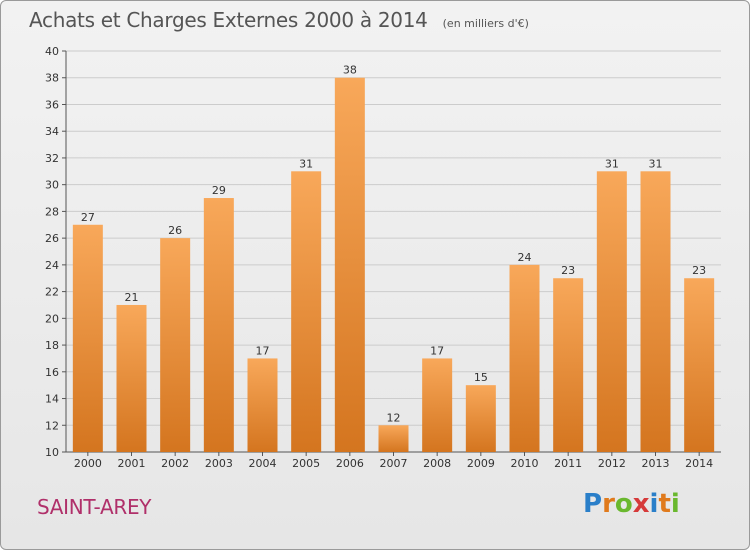 This screenshot has width=750, height=550. Describe the element at coordinates (132, 463) in the screenshot. I see `x-tick-label: 2001` at that location.